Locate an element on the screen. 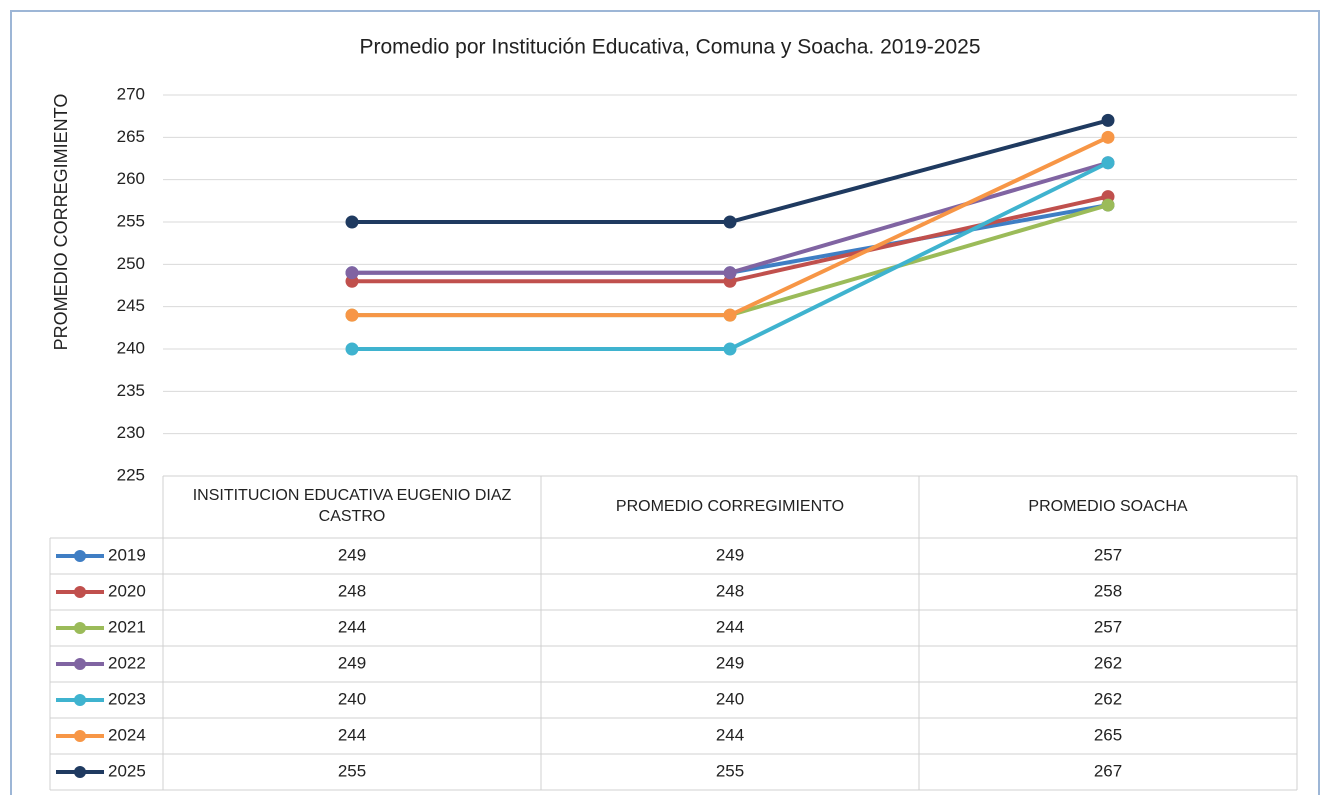  legend-label: 2019 is located at coordinates (127, 554).